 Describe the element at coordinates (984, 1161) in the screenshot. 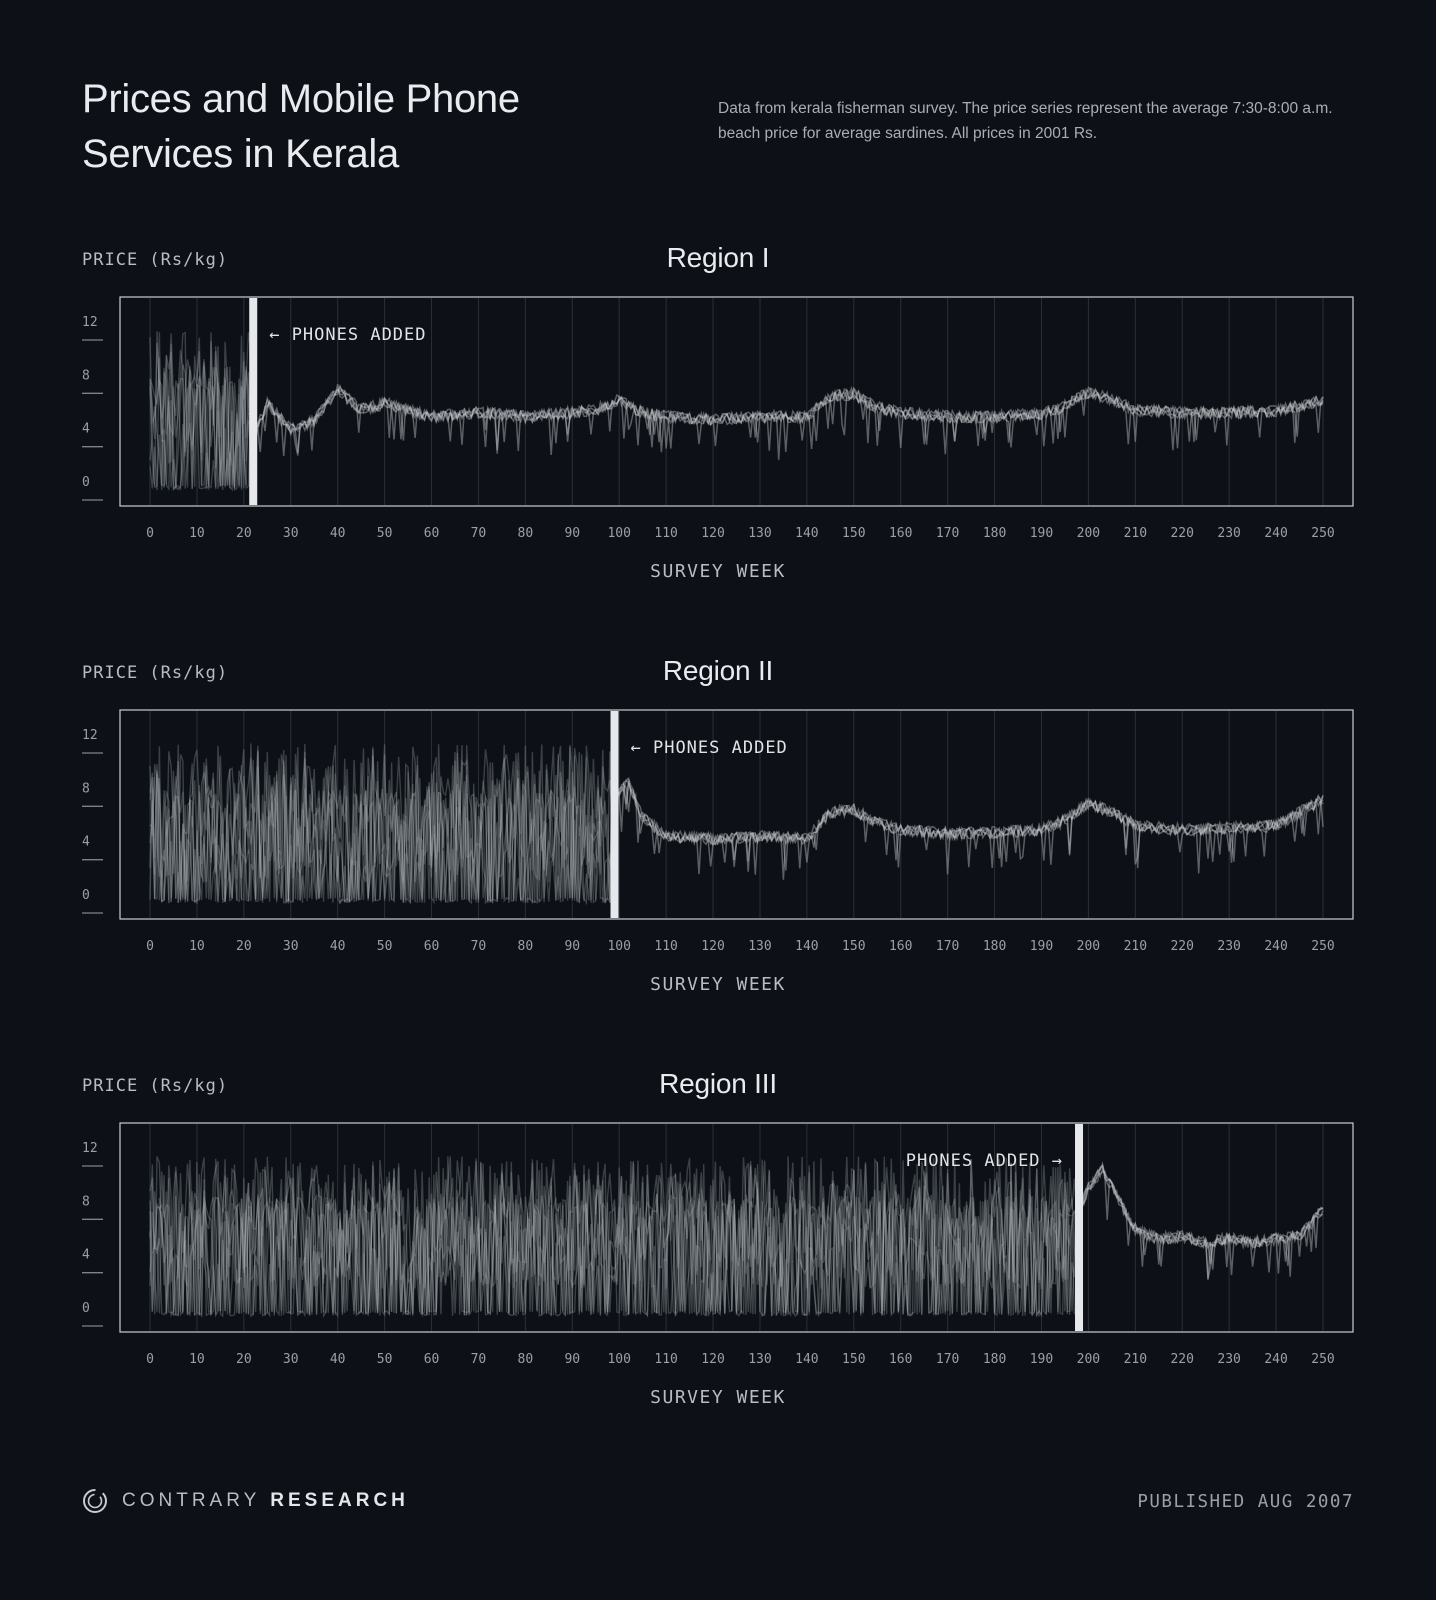

I see `phones-added-label: PHONES ADDED →` at that location.